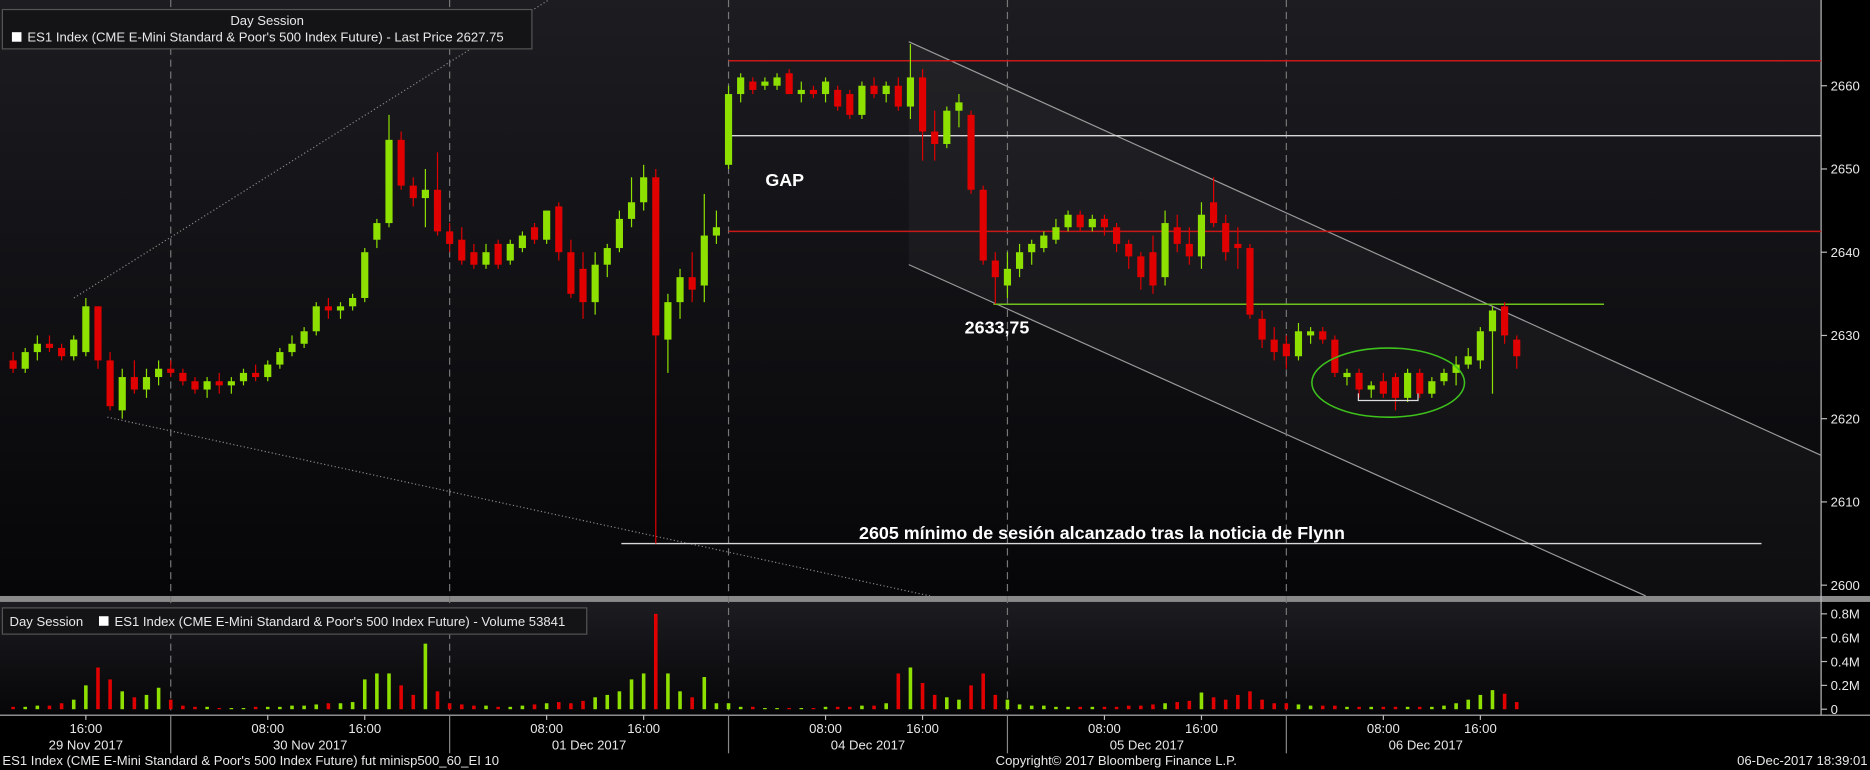 The width and height of the screenshot is (1870, 770). I want to click on footer-right: 06-Dec-2017 18:39:01, so click(1802, 760).